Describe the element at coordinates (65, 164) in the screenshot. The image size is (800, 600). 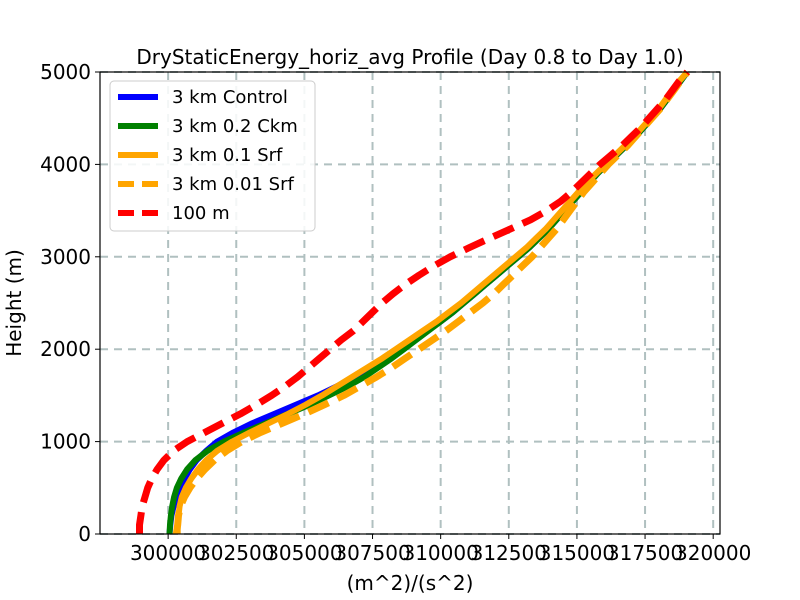
I see `y-tick-label: 4000` at that location.